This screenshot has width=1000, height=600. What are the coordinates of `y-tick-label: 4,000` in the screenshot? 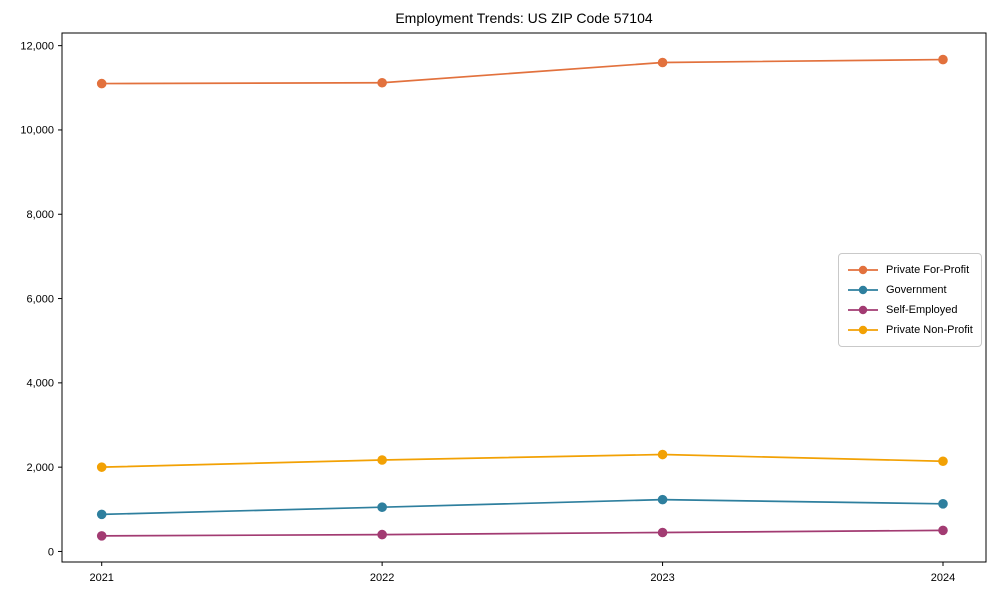 It's located at (40, 384).